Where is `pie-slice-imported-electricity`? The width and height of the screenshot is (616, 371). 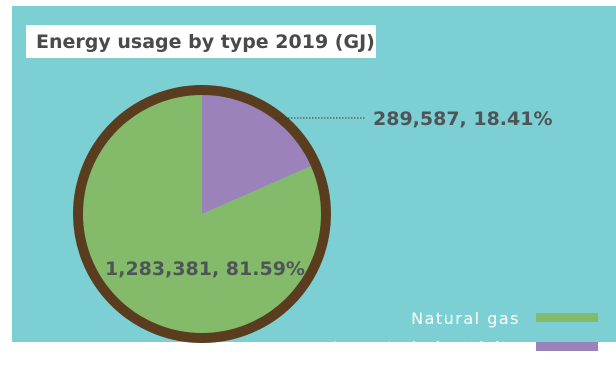 pie-slice-imported-electricity is located at coordinates (259, 152).